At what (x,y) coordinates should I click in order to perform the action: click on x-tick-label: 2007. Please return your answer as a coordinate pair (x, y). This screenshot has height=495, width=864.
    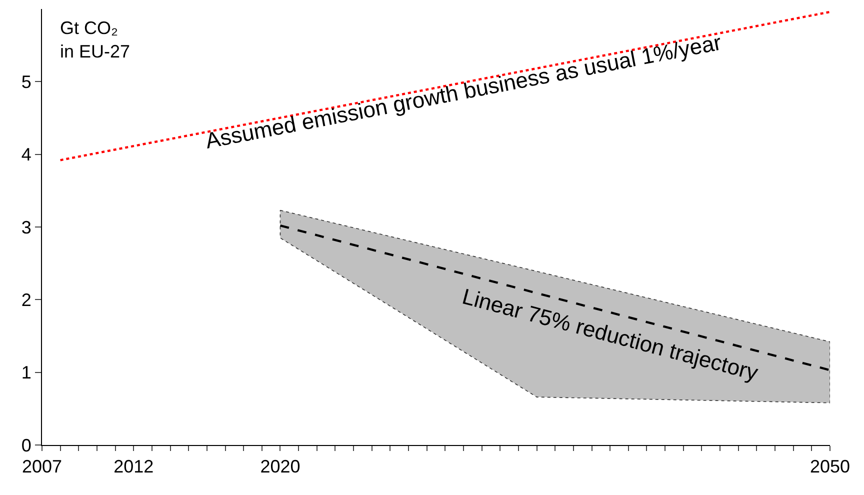
    Looking at the image, I should click on (42, 466).